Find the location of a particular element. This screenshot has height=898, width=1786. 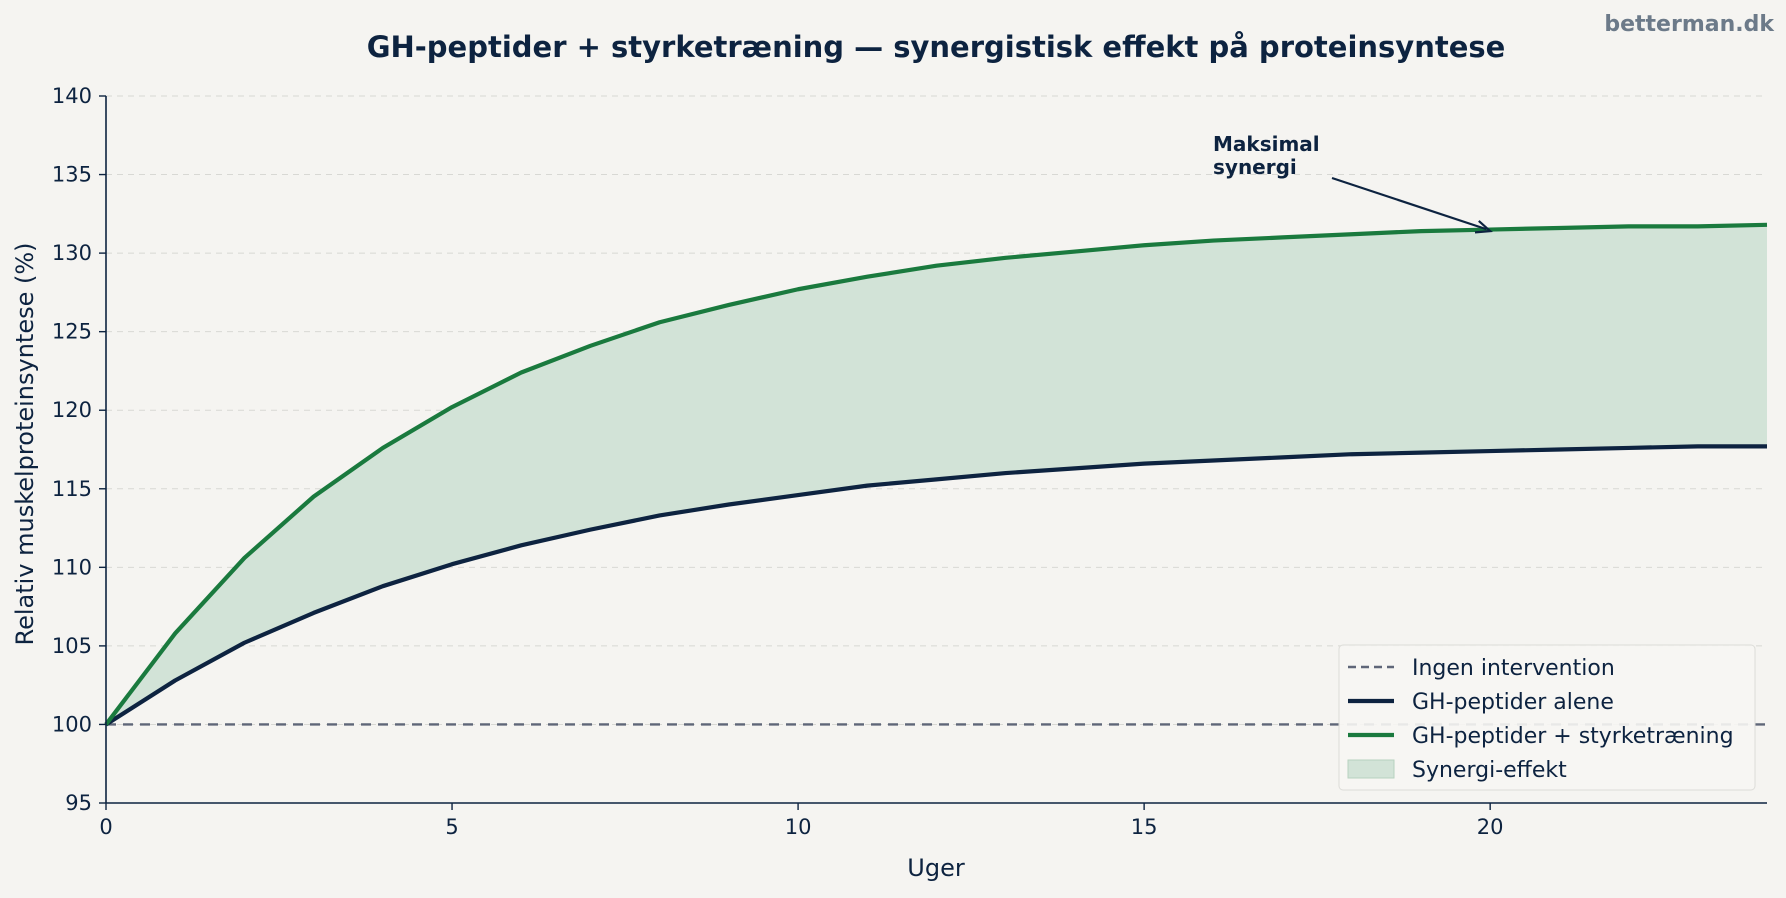

legend-label: GH-peptider + styrketræning is located at coordinates (1573, 736).